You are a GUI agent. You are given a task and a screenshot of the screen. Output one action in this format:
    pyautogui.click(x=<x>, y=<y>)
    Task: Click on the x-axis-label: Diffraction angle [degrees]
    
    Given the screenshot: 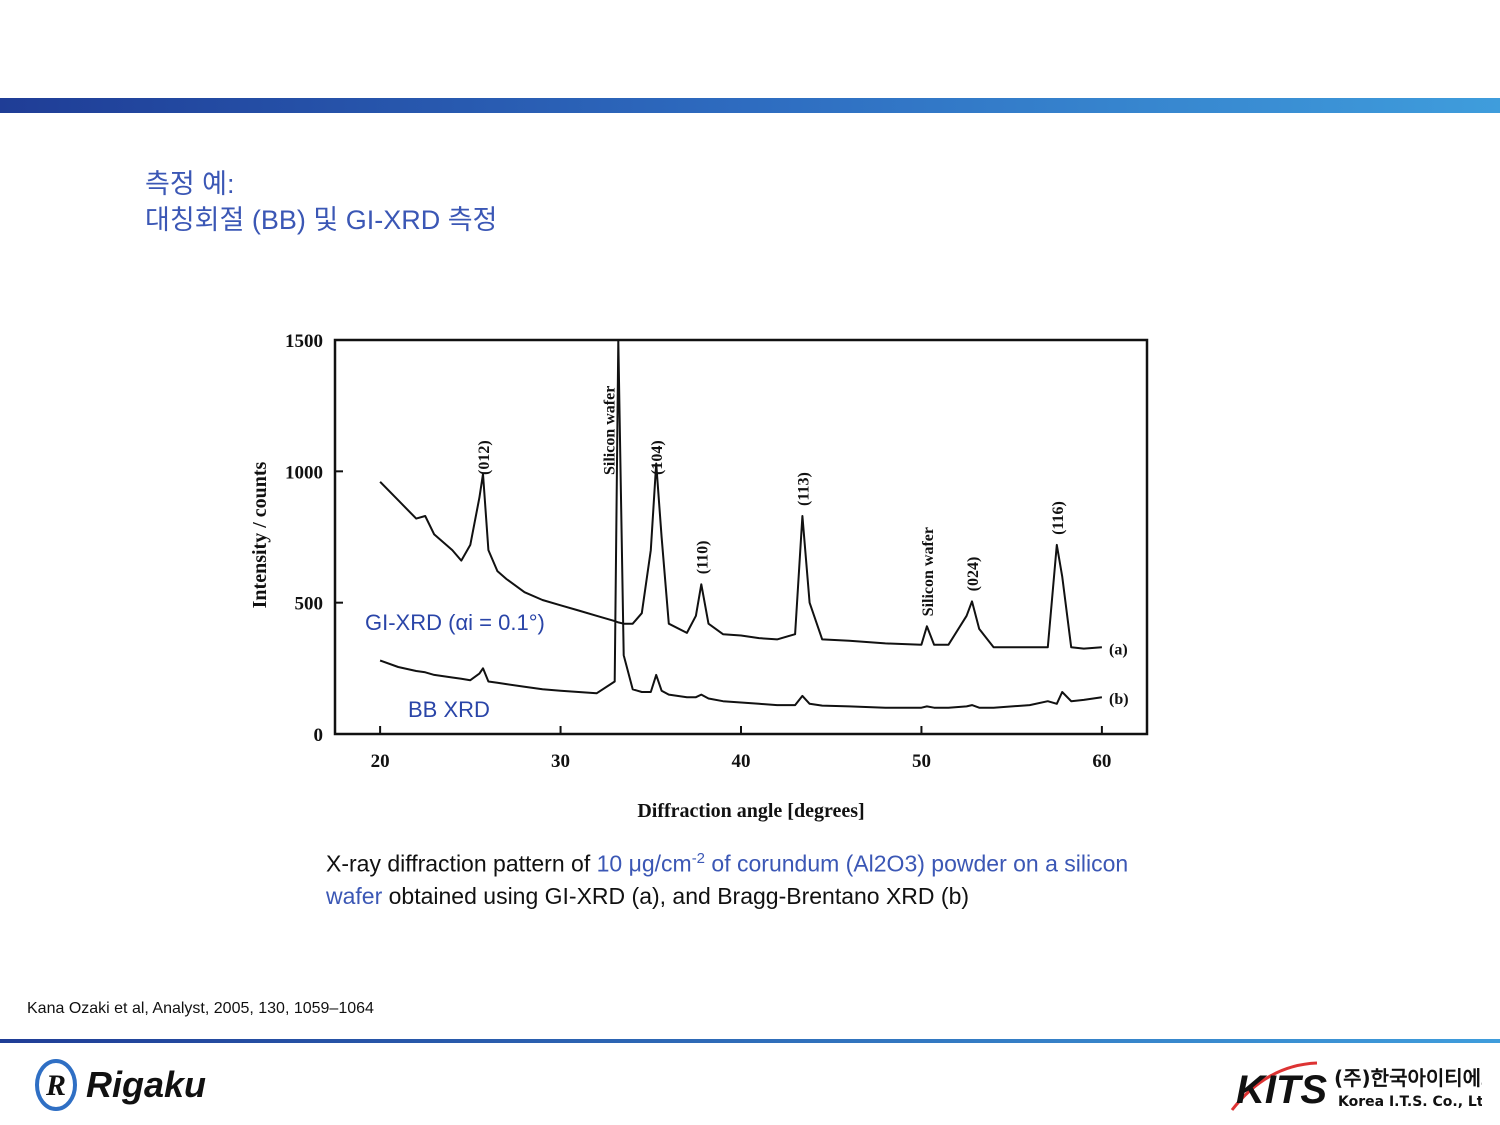 What is the action you would take?
    pyautogui.click(x=750, y=811)
    